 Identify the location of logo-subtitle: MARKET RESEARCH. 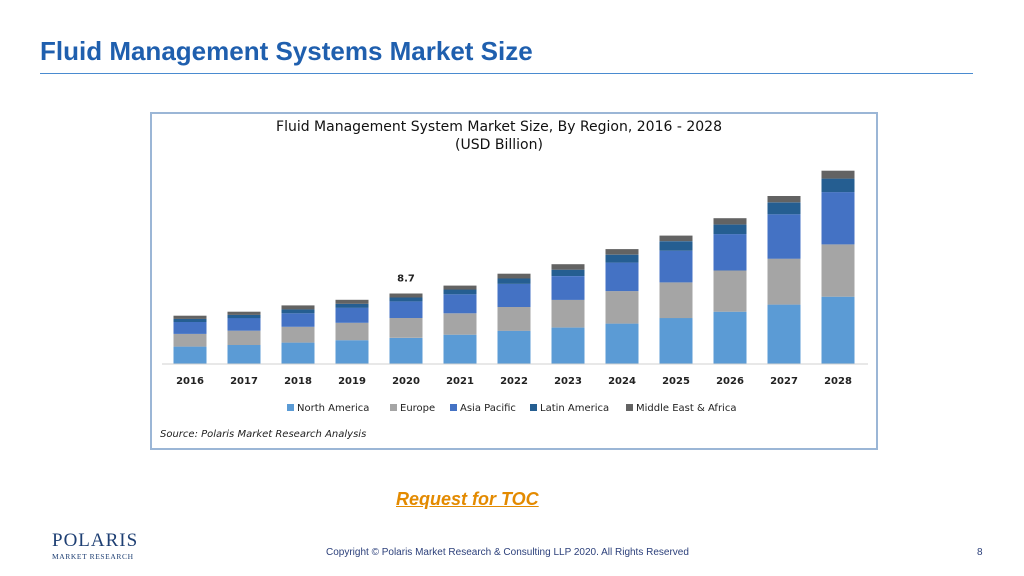
(93, 556).